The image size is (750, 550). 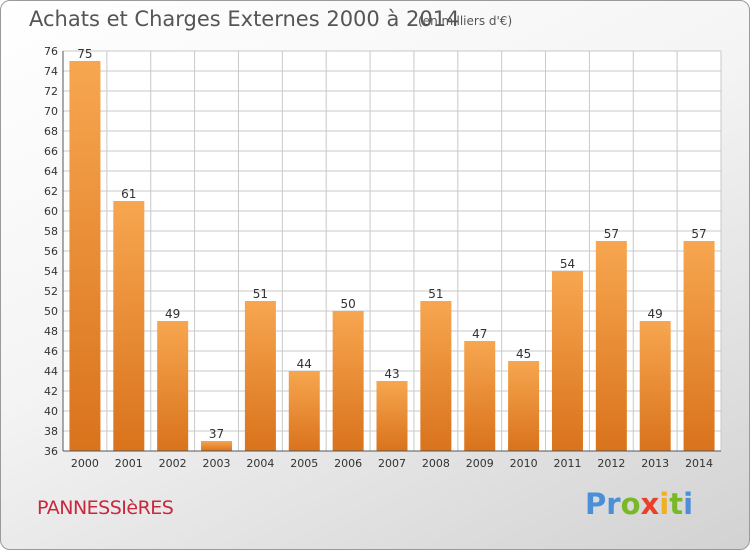 I want to click on data-label: 37, so click(x=216, y=434).